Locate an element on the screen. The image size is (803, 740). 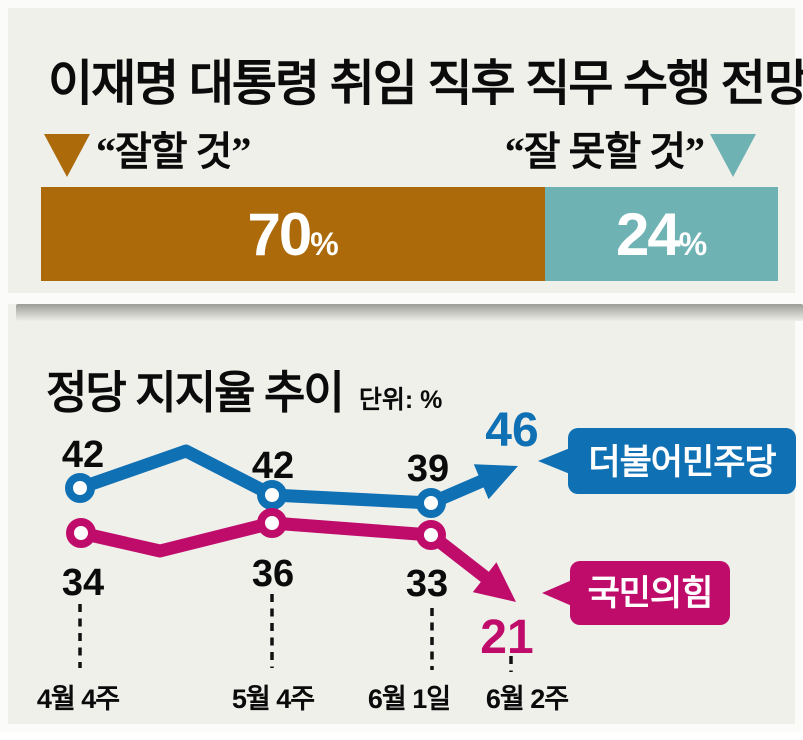
democratic-arrow-icon is located at coordinates (495, 482).